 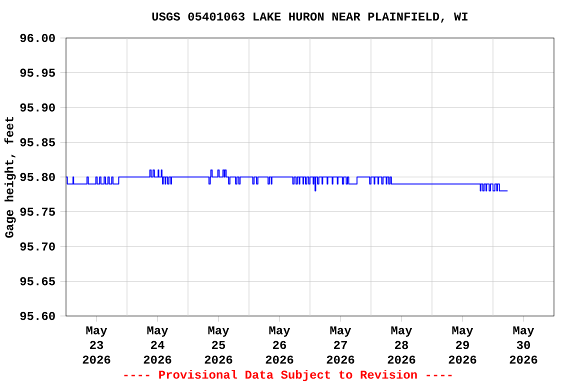 I want to click on text: ---- Provisional Data Subject to Revision ----, so click(x=288, y=376).